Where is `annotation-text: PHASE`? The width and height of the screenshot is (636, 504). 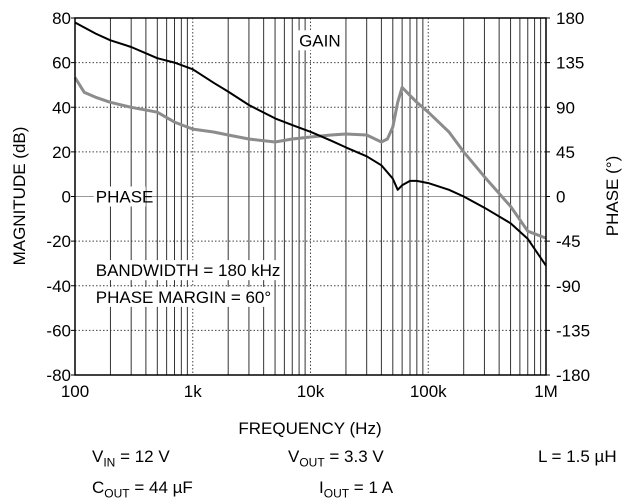
annotation-text: PHASE is located at coordinates (125, 197).